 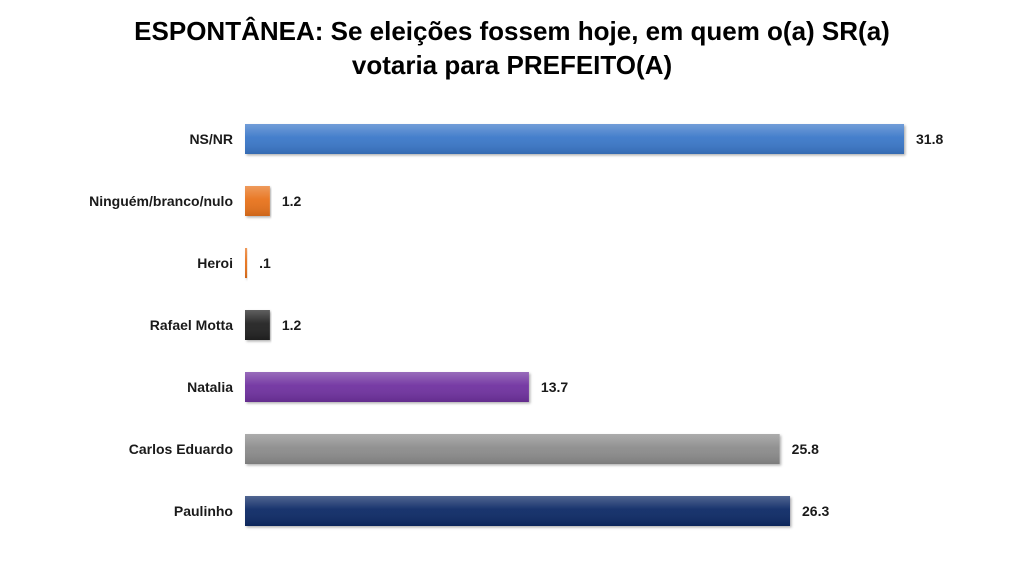 What do you see at coordinates (181, 449) in the screenshot?
I see `category-label: Carlos Eduardo` at bounding box center [181, 449].